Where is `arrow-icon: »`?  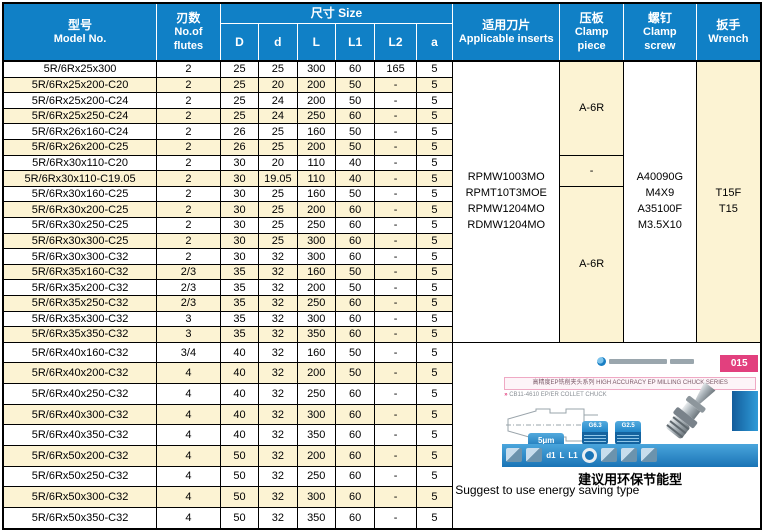 arrow-icon: » is located at coordinates (507, 394).